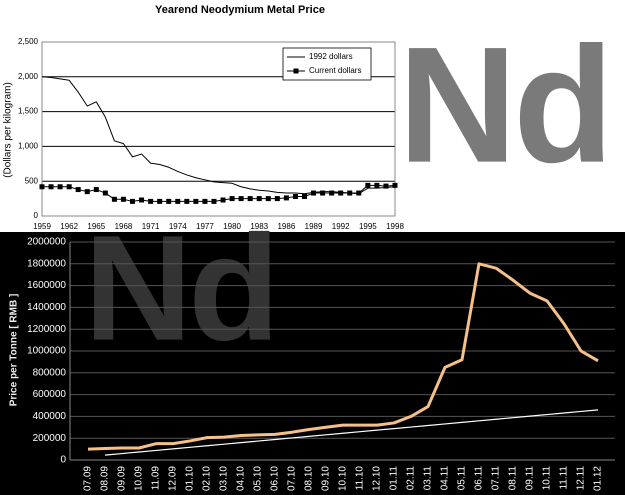  I want to click on x-tick-label: 10.11, so click(547, 478).